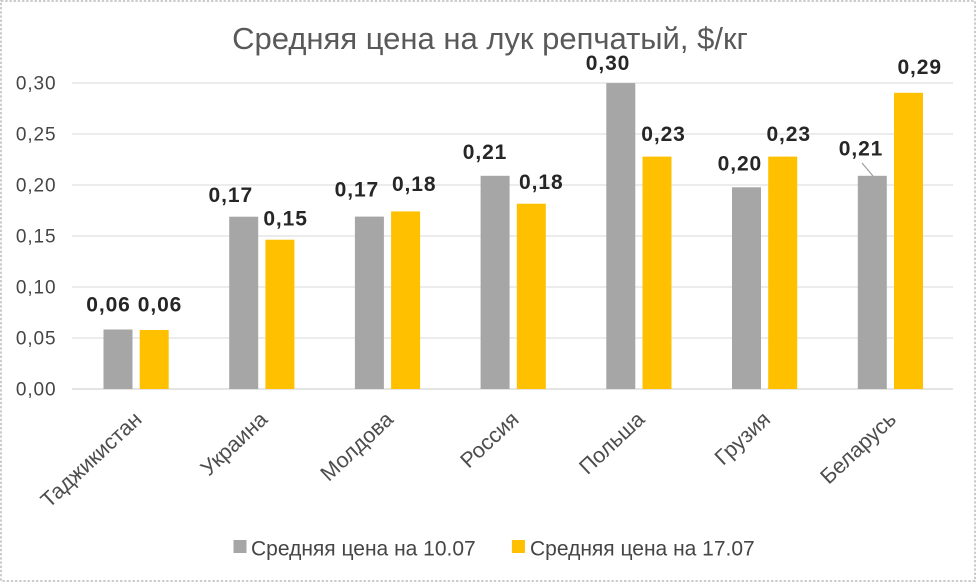 The image size is (976, 582). Describe the element at coordinates (363, 549) in the screenshot. I see `svg-text: Средняя цена на 10.07` at that location.